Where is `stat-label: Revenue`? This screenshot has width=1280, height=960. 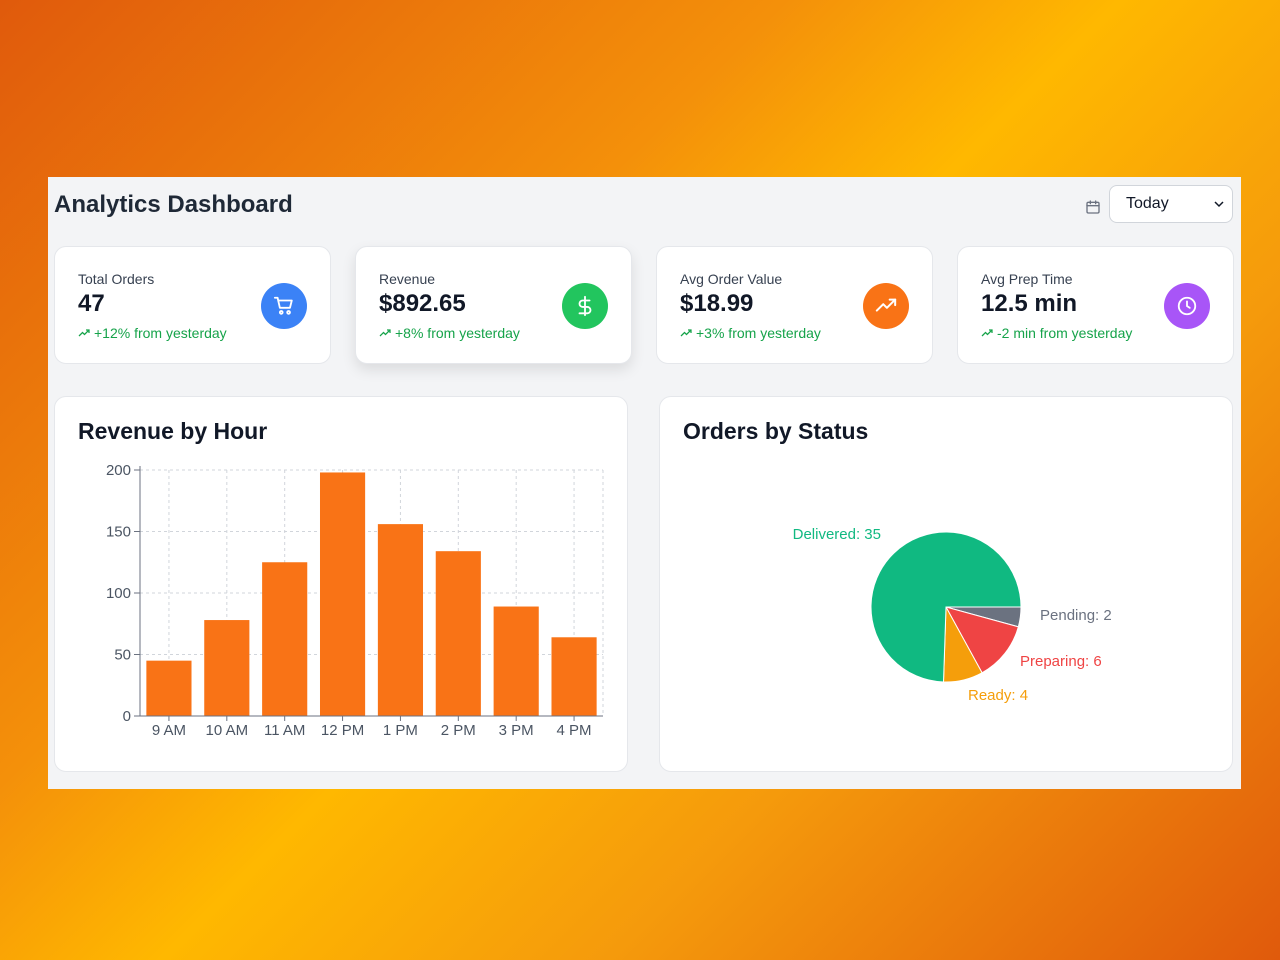
stat-label: Revenue is located at coordinates (407, 279).